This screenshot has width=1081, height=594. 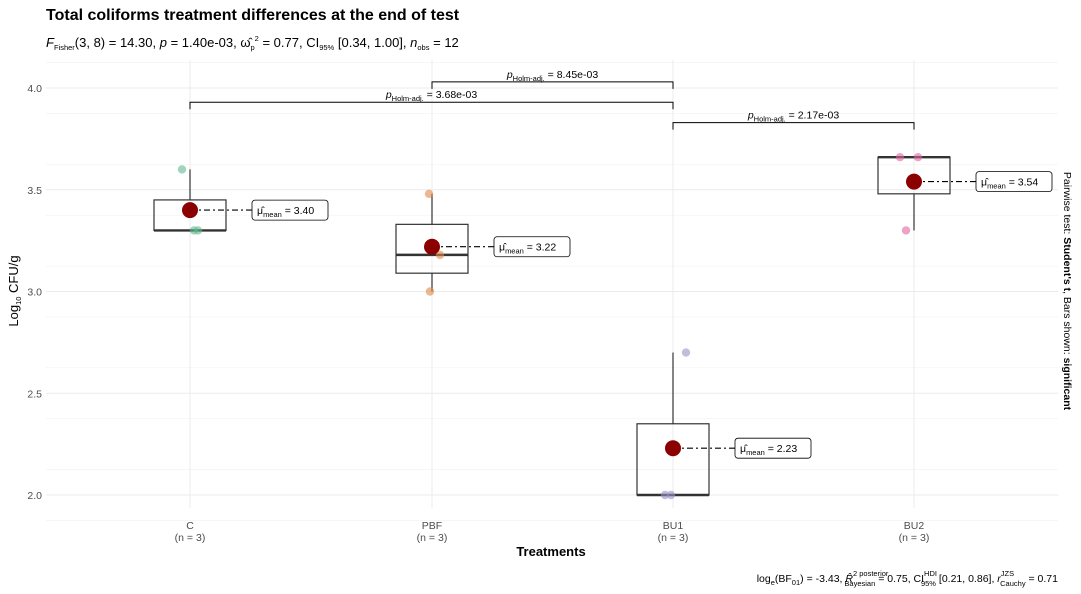 I want to click on subtitle-p-value: 1.40e-03, so click(x=207, y=42).